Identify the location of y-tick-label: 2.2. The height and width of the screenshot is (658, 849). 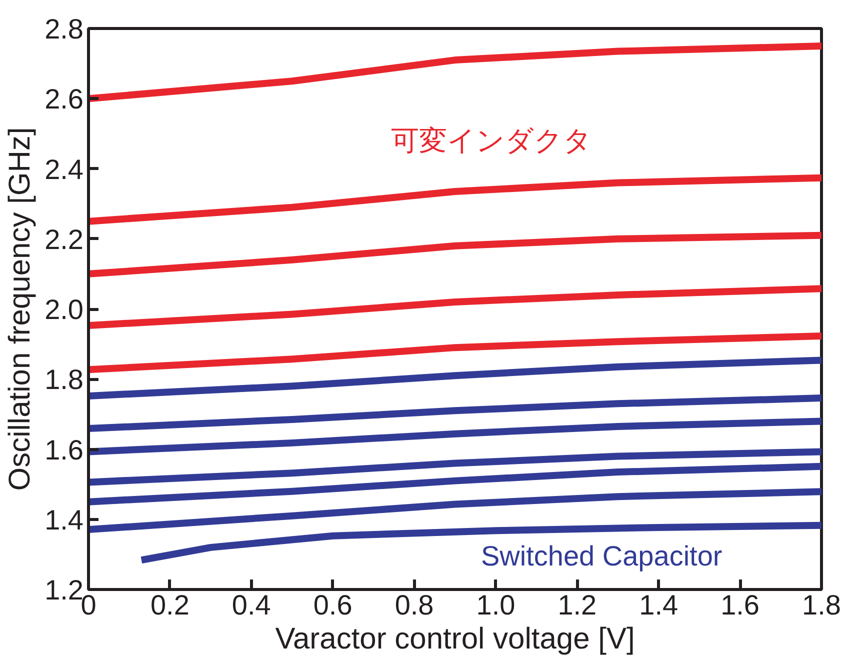
(64, 239).